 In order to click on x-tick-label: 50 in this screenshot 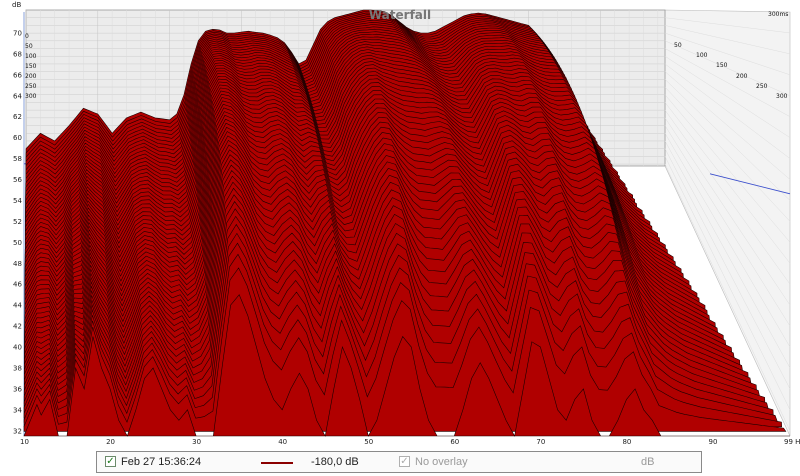, I will do `click(368, 442)`.